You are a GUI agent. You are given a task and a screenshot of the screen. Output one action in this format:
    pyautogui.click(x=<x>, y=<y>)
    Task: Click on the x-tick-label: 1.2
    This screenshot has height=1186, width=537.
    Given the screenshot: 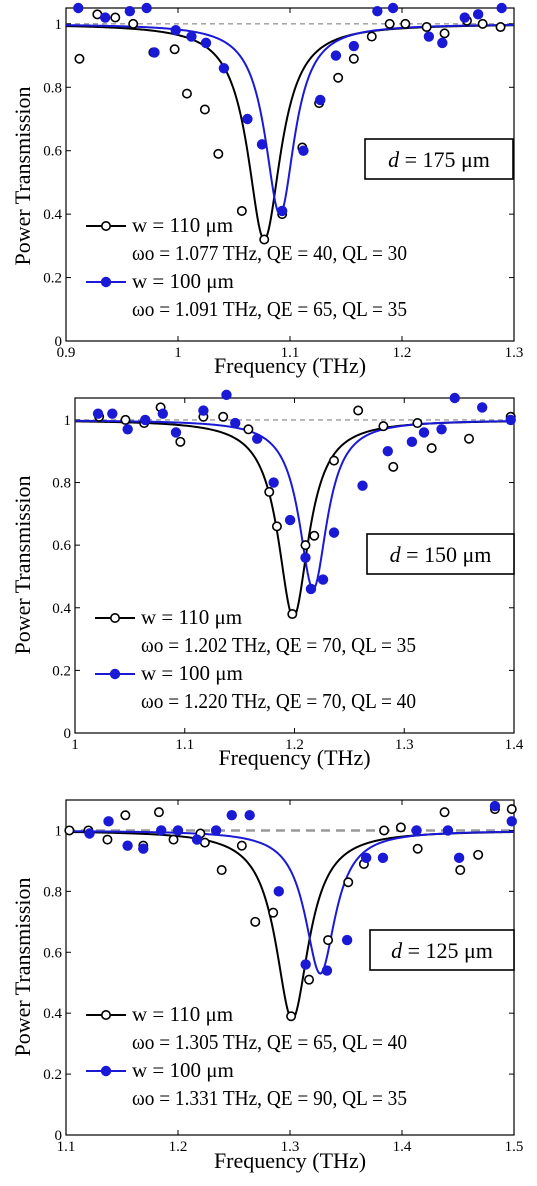 What is the action you would take?
    pyautogui.click(x=178, y=1147)
    